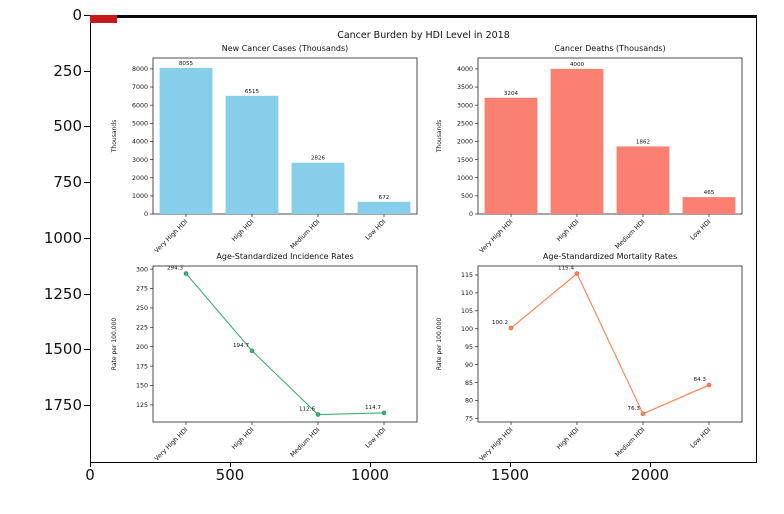 This screenshot has height=514, width=784. Describe the element at coordinates (90, 475) in the screenshot. I see `outer-x-tick-label: 0` at that location.